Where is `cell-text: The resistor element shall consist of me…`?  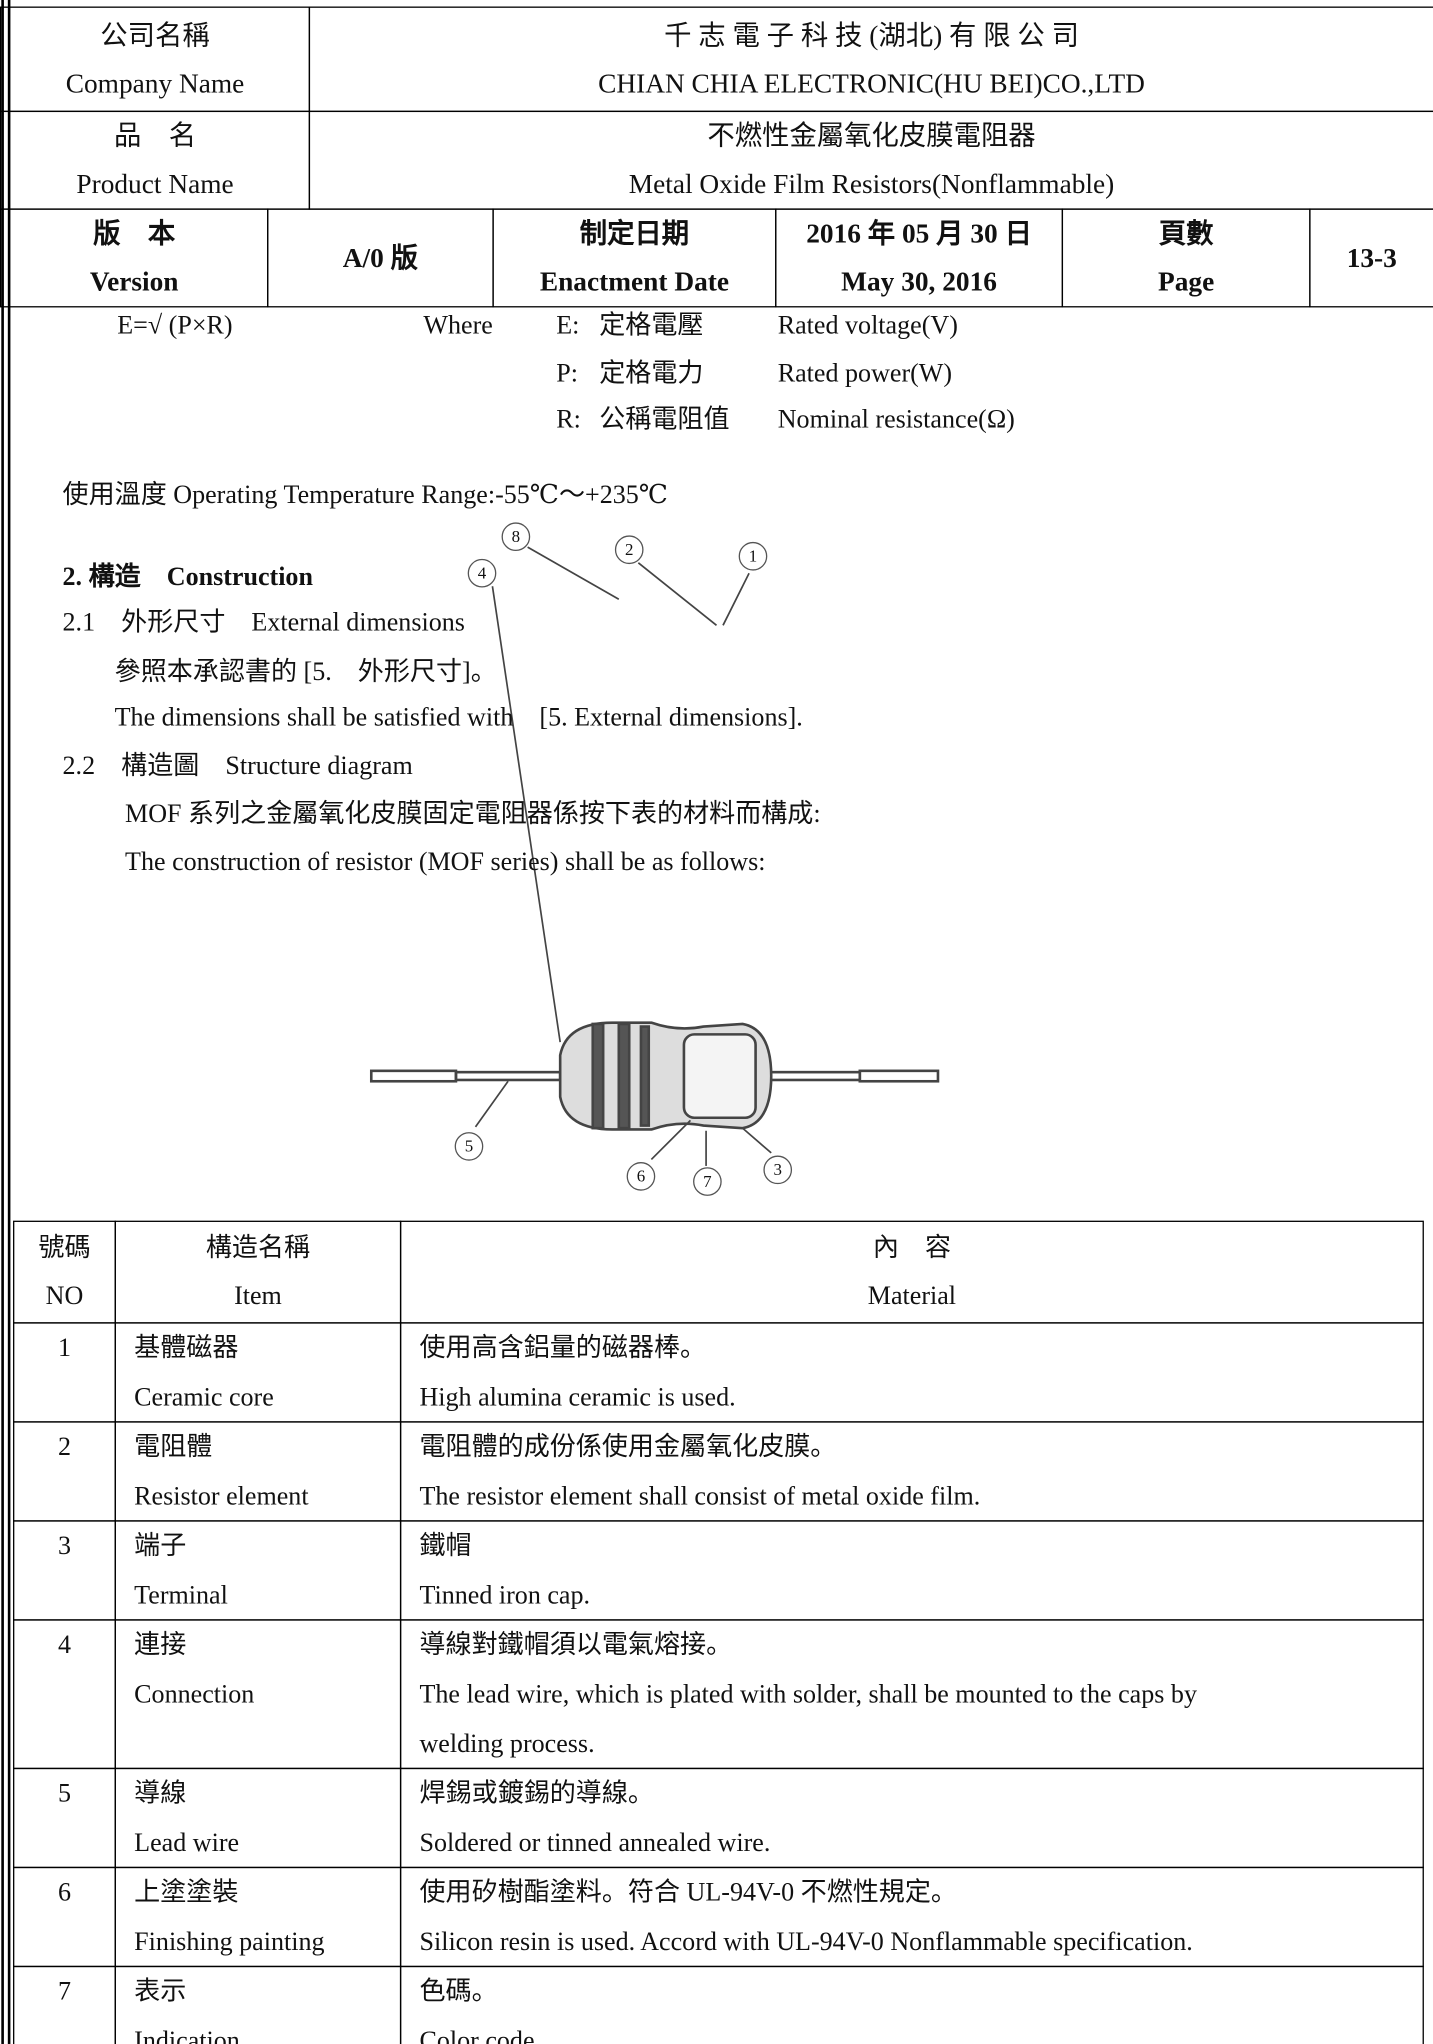
cell-text: The resistor element shall consist of me… is located at coordinates (700, 1497).